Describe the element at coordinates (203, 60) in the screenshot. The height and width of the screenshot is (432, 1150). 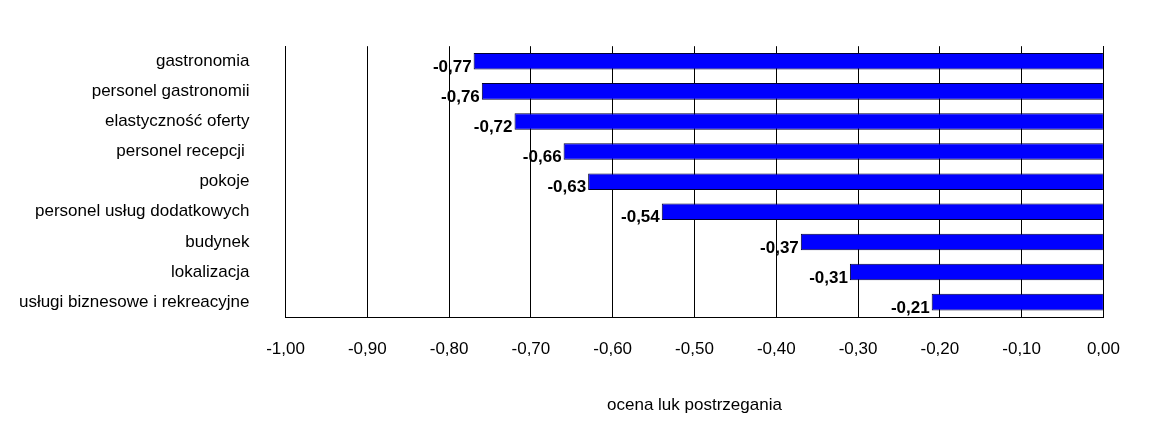
I see `y-tick-label: gastronomia` at that location.